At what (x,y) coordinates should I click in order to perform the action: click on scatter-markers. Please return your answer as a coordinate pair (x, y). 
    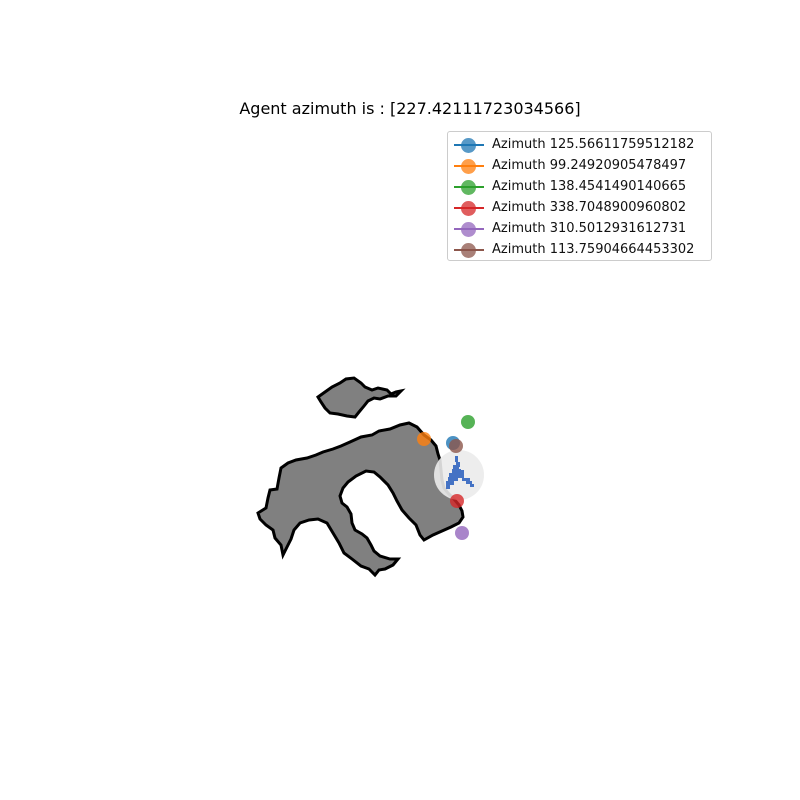
    Looking at the image, I should click on (446, 477).